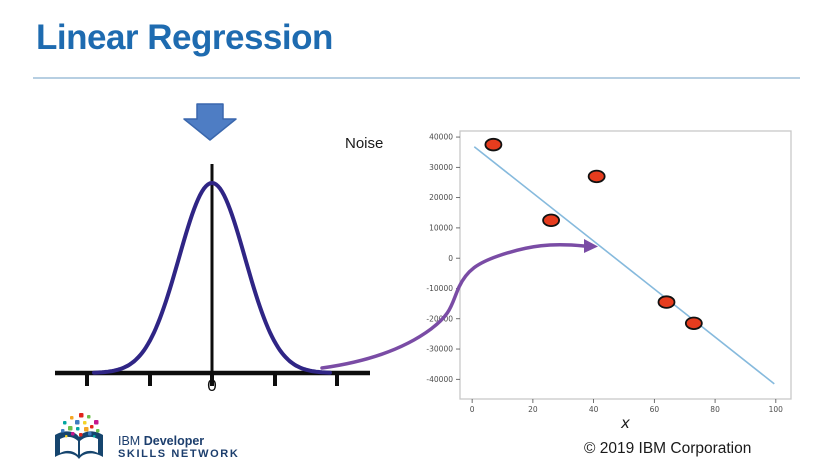  What do you see at coordinates (174, 440) in the screenshot?
I see `logo-developer: Developer` at bounding box center [174, 440].